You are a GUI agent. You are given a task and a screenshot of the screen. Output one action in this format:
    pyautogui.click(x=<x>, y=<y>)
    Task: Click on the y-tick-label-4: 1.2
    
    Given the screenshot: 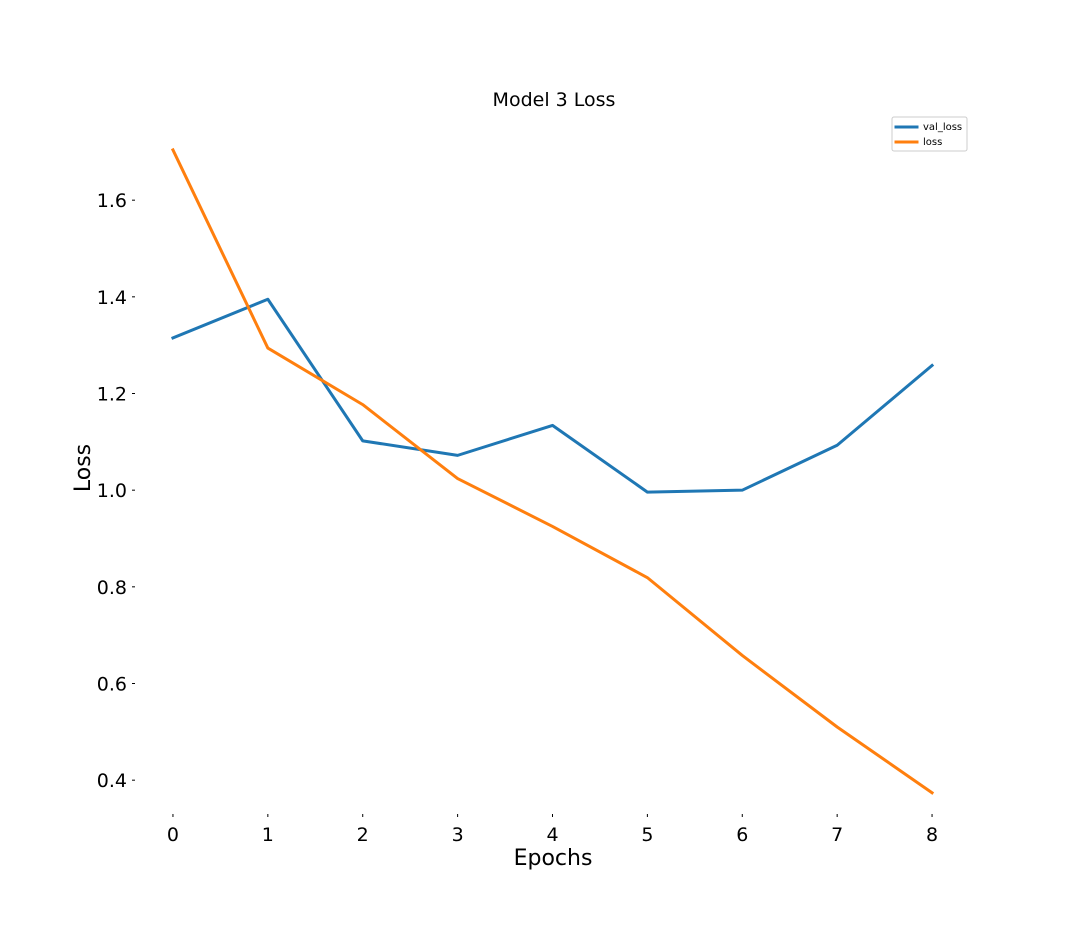 What is the action you would take?
    pyautogui.click(x=112, y=395)
    